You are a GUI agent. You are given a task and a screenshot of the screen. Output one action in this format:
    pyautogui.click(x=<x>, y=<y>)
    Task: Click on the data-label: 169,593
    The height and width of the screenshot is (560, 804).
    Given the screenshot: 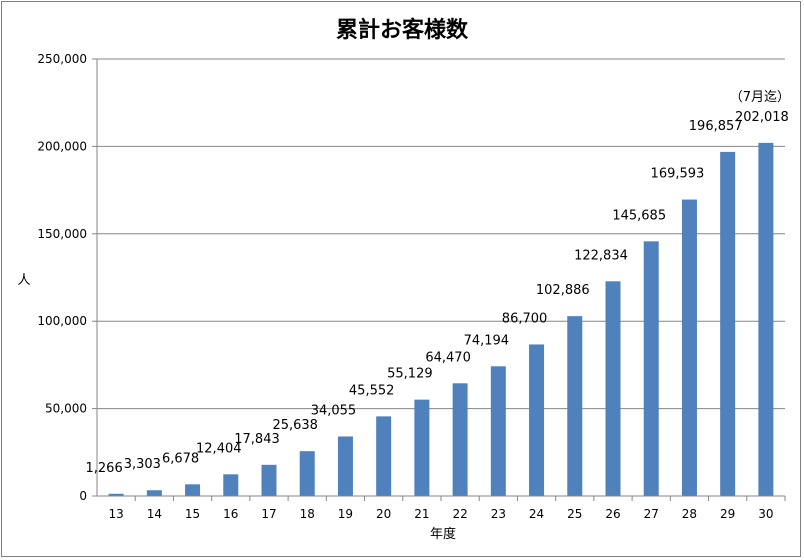 What is the action you would take?
    pyautogui.click(x=678, y=174)
    